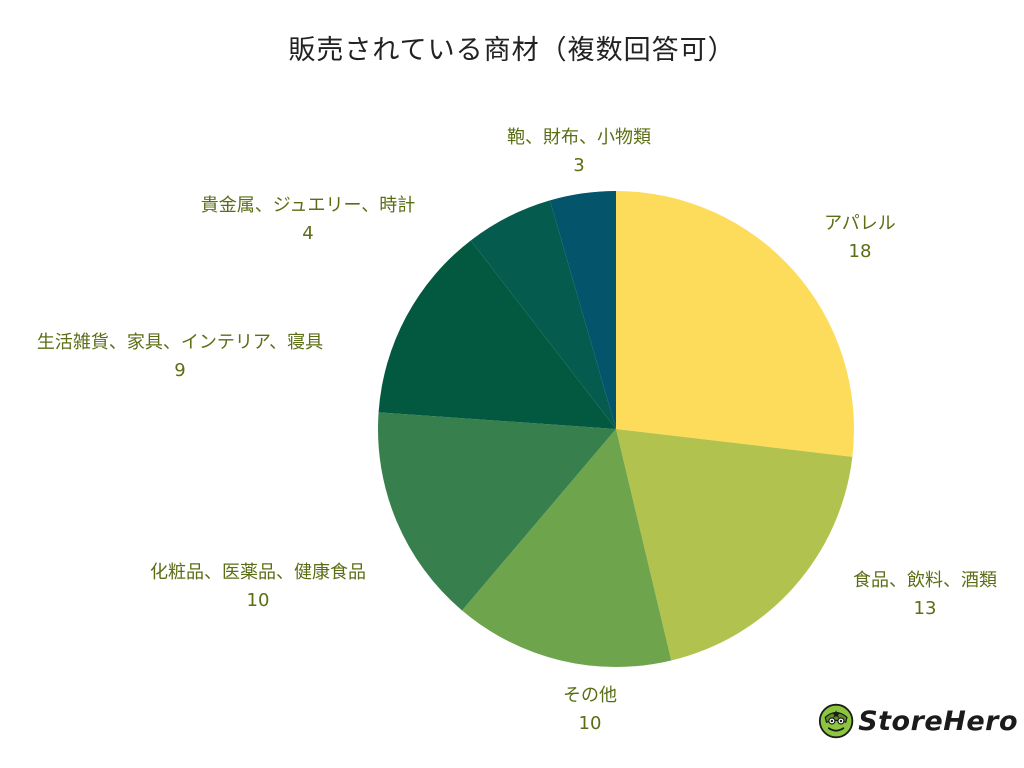  What do you see at coordinates (938, 721) in the screenshot?
I see `storehero-logo-text: StoreHero` at bounding box center [938, 721].